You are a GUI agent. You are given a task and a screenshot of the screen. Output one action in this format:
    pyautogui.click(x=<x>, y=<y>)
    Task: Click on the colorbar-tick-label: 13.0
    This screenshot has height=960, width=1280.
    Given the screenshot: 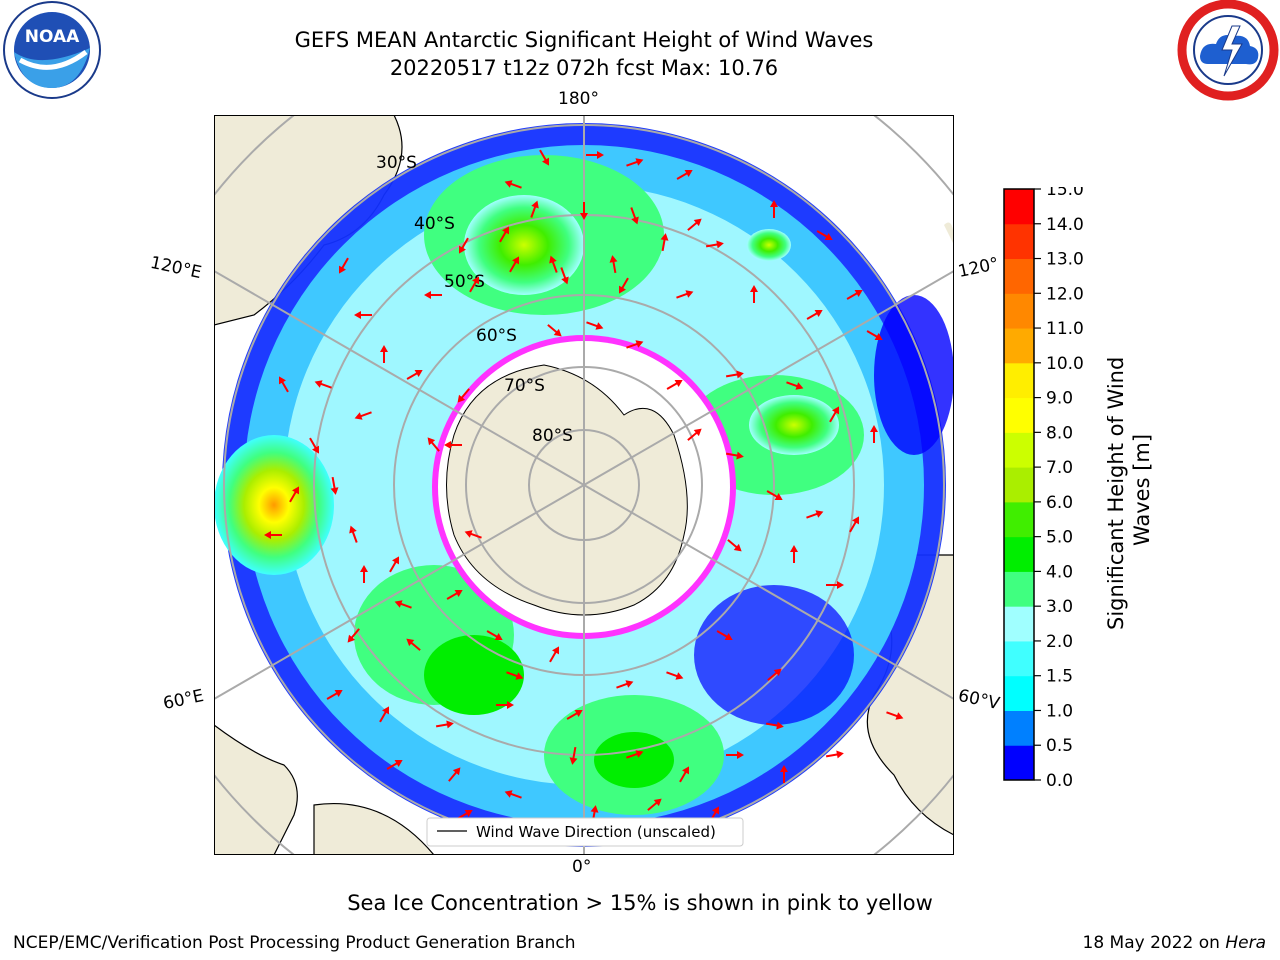 What is the action you would take?
    pyautogui.click(x=1065, y=260)
    